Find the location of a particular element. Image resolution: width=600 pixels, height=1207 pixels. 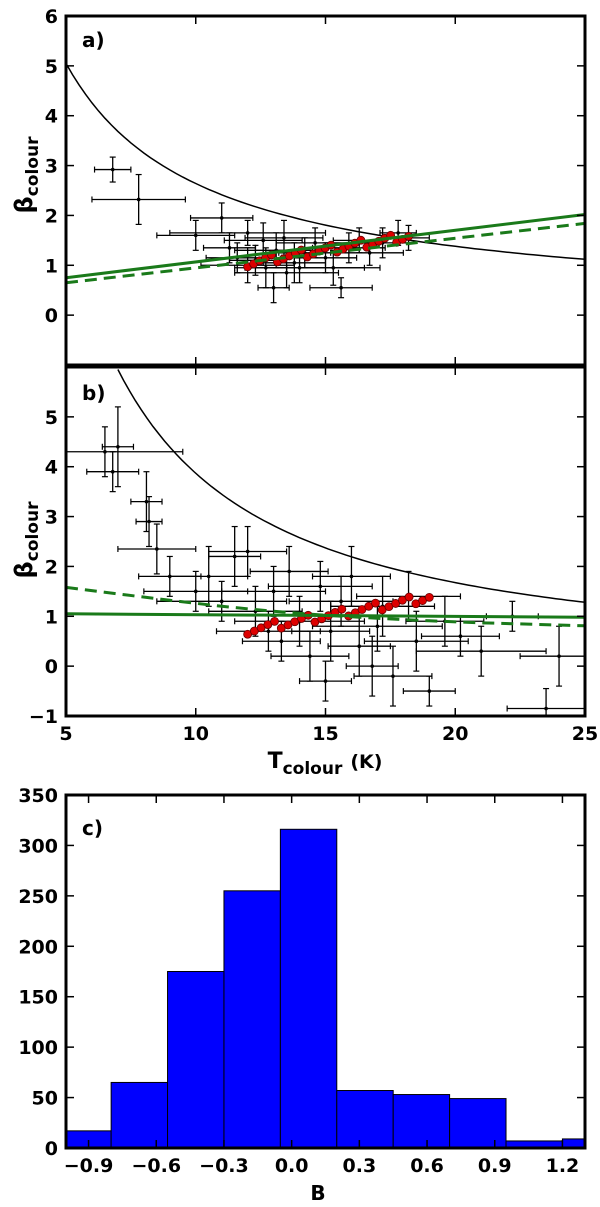

panel-a-fit-solid is located at coordinates (325, 246).